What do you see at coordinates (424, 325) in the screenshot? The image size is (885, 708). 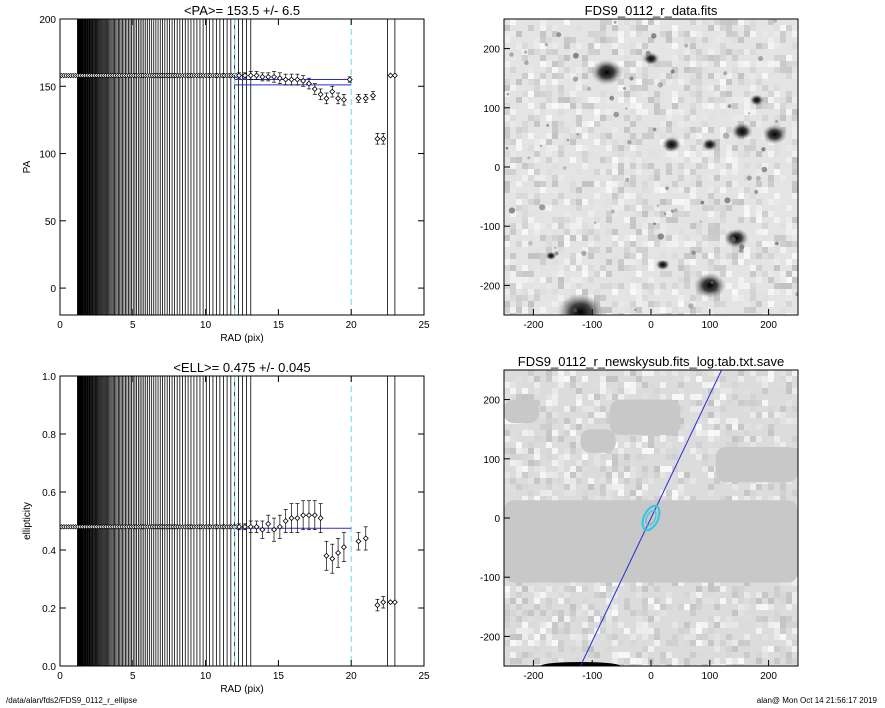 I see `x-tick-label: 25` at bounding box center [424, 325].